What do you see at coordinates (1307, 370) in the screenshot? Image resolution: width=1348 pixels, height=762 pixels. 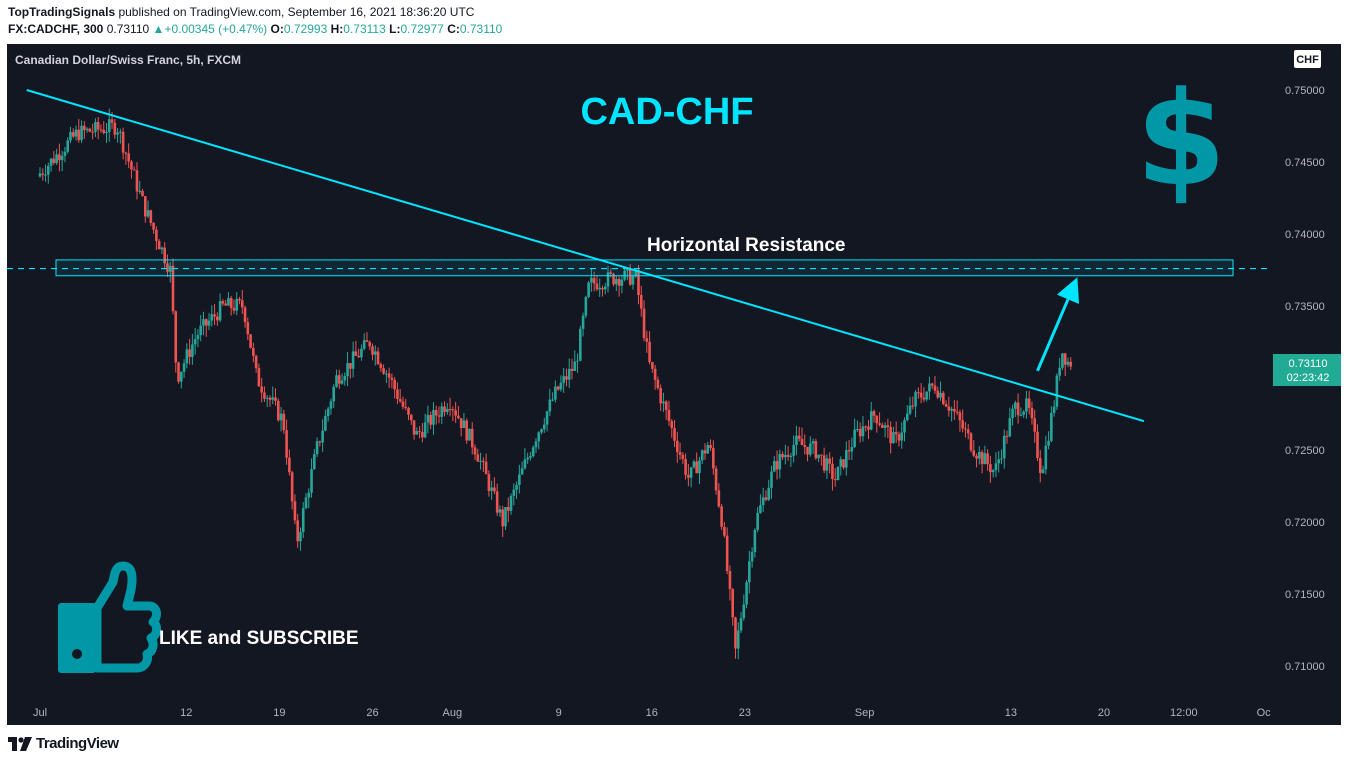 I see `last-price-tag: 0.73110 02:23:42` at bounding box center [1307, 370].